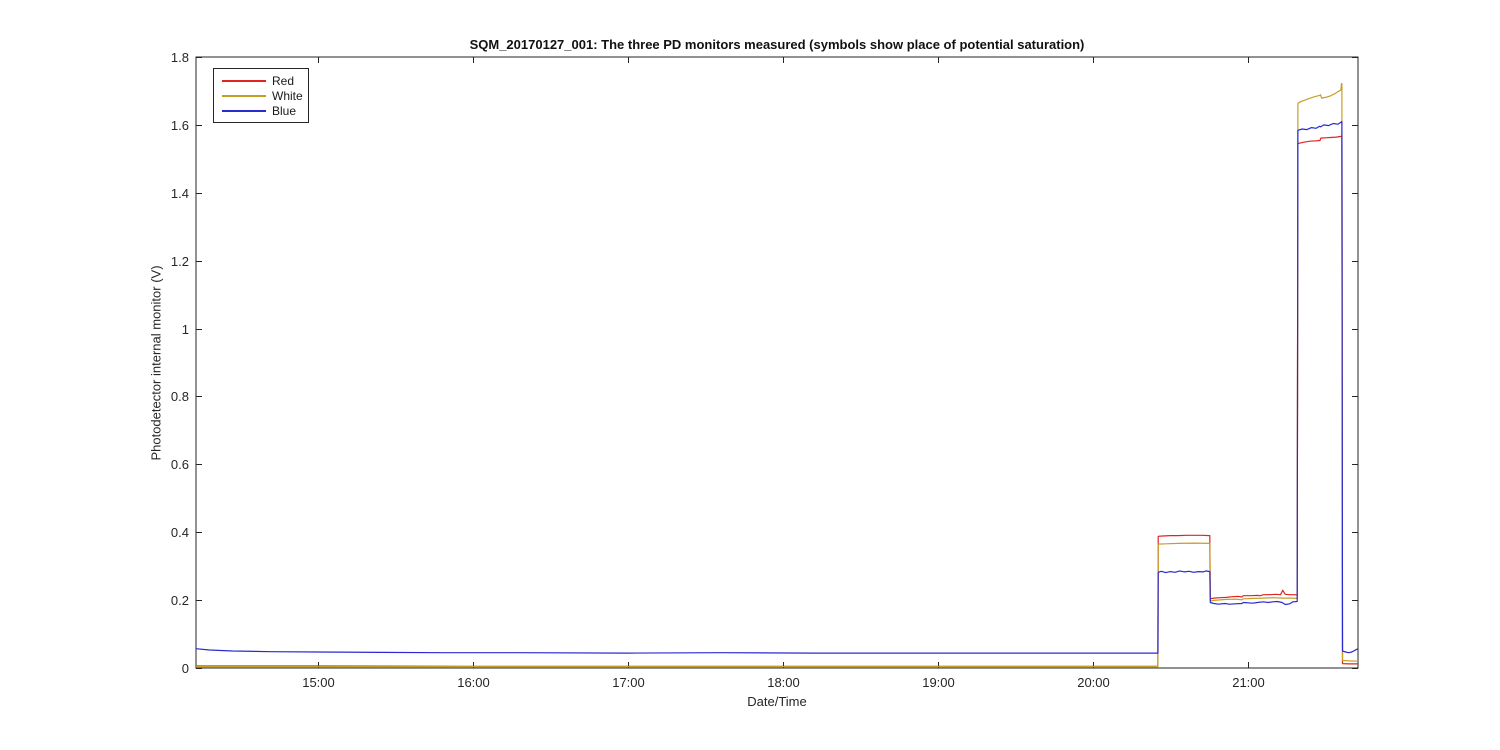  I want to click on x-tick-label: 19:00, so click(938, 682).